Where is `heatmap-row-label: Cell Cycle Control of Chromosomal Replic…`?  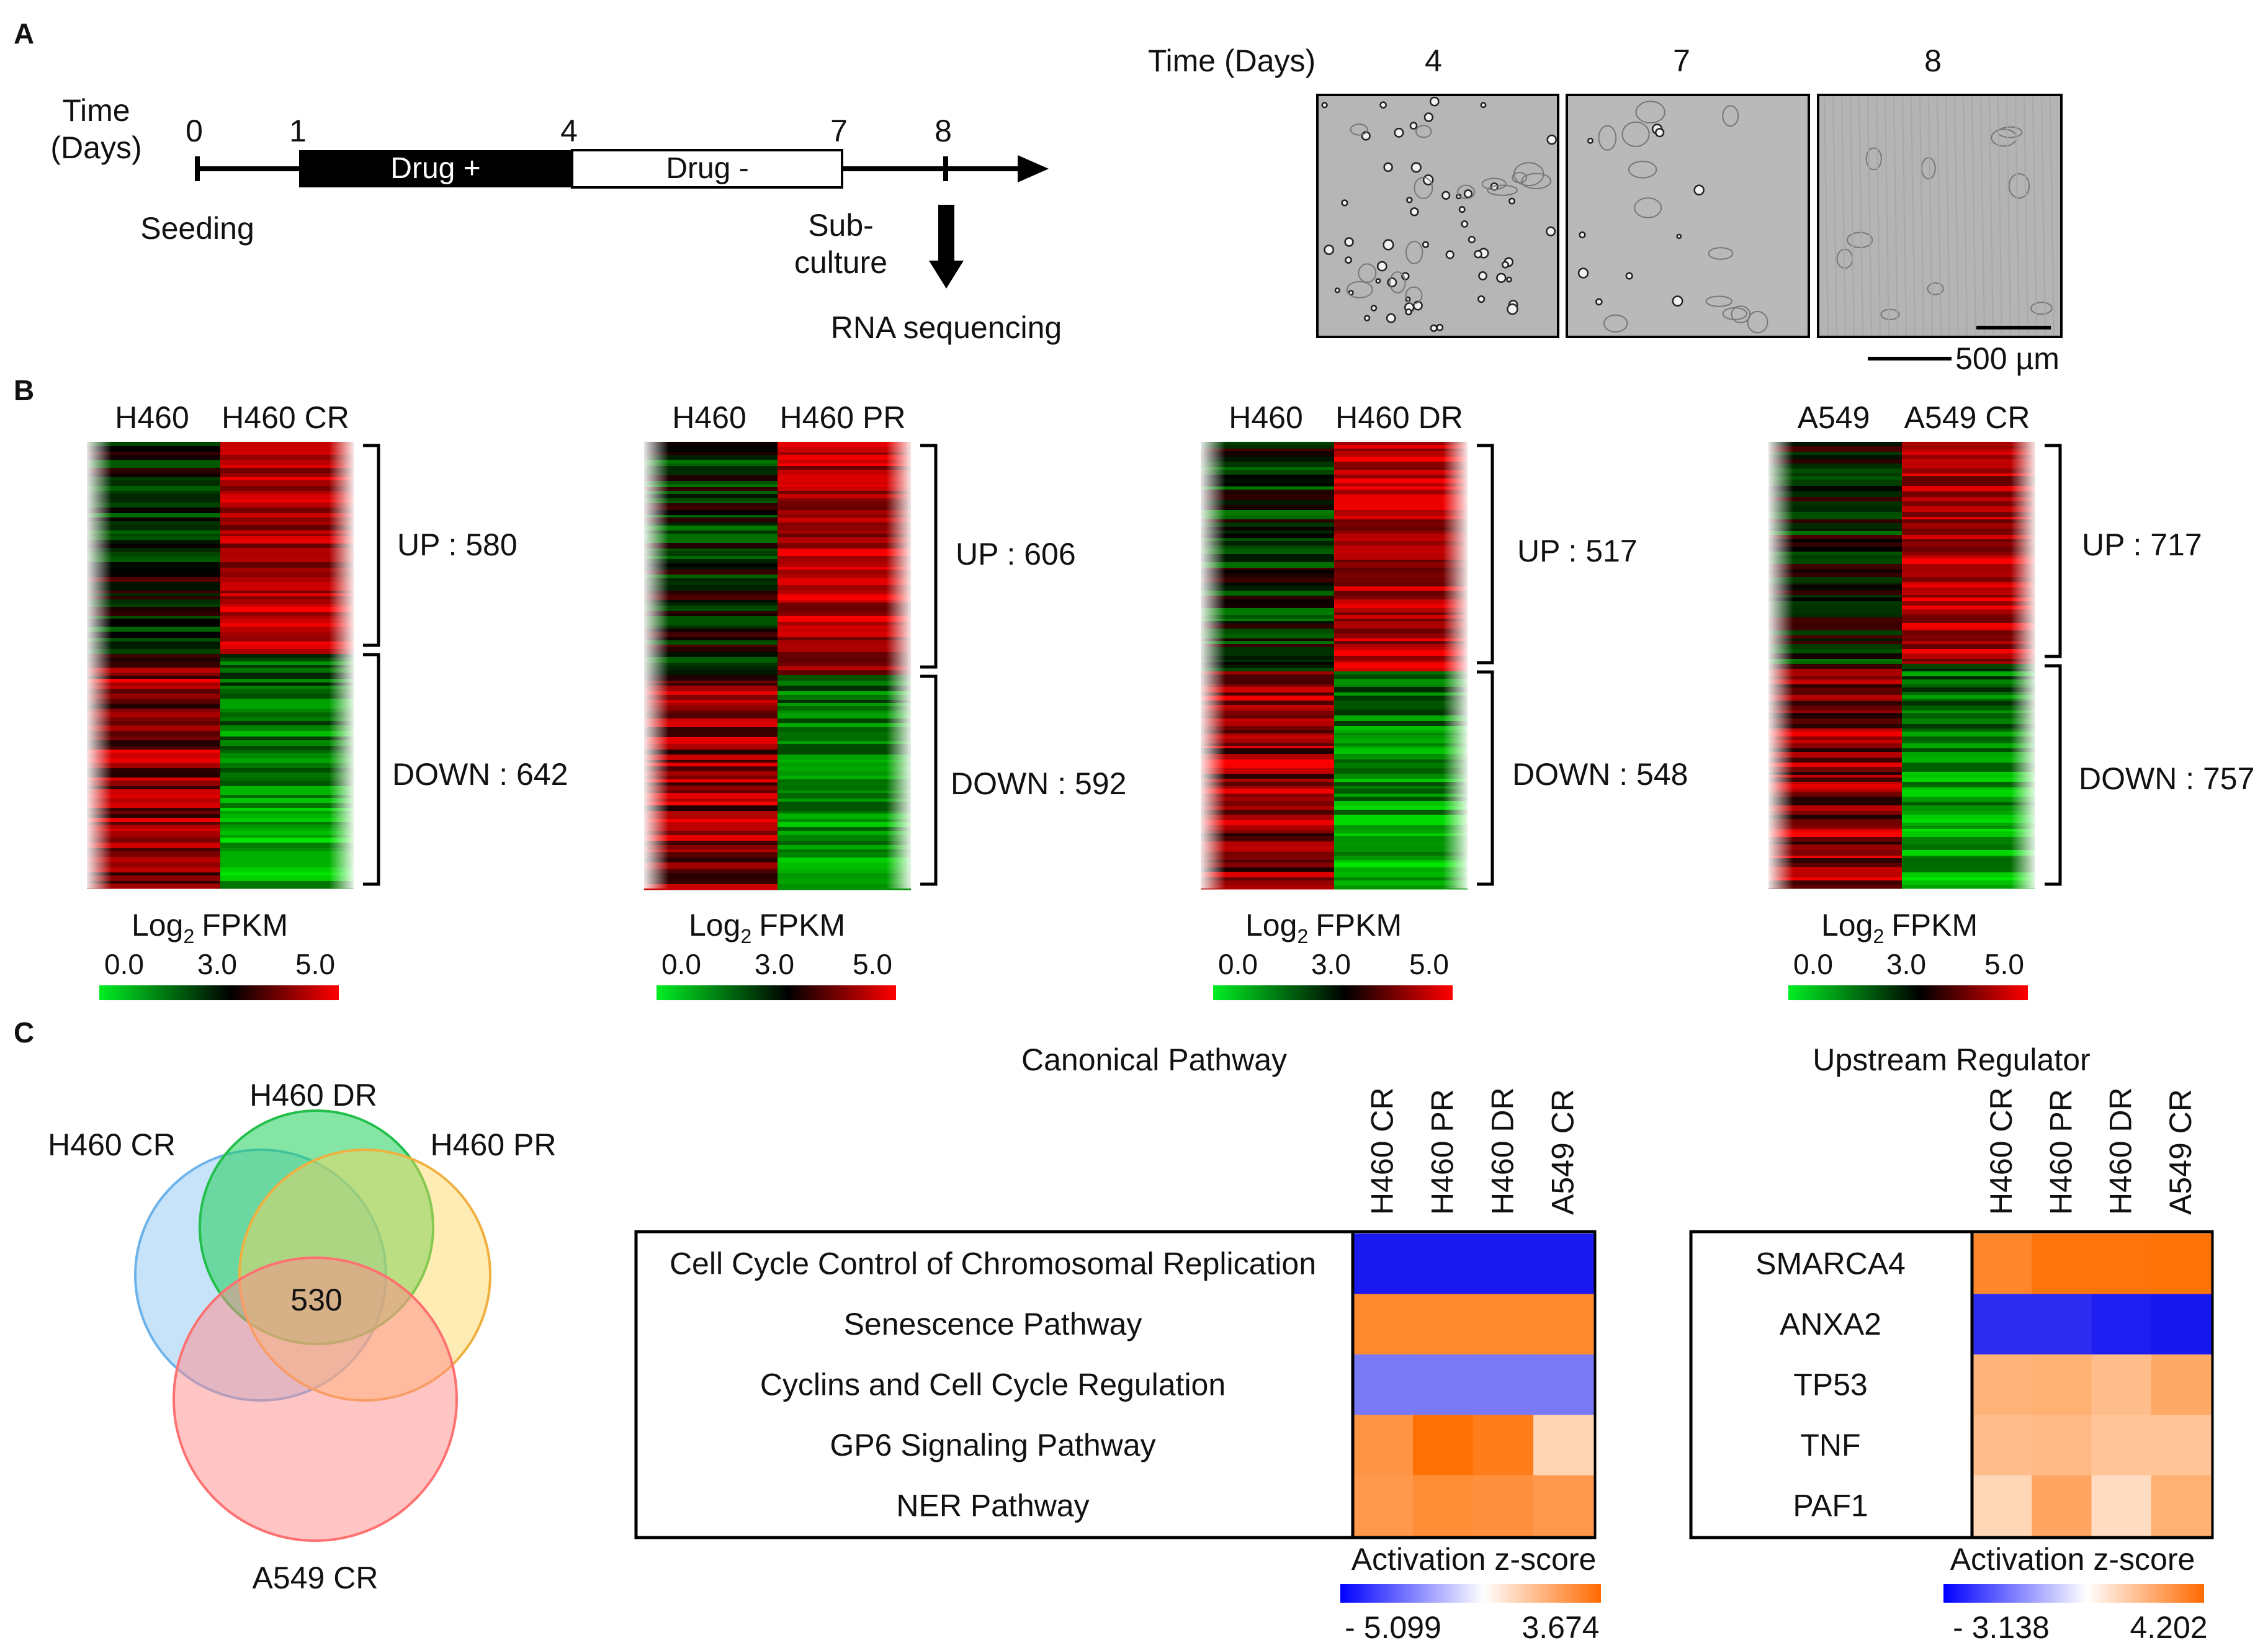 heatmap-row-label: Cell Cycle Control of Chromosomal Replic… is located at coordinates (993, 1264).